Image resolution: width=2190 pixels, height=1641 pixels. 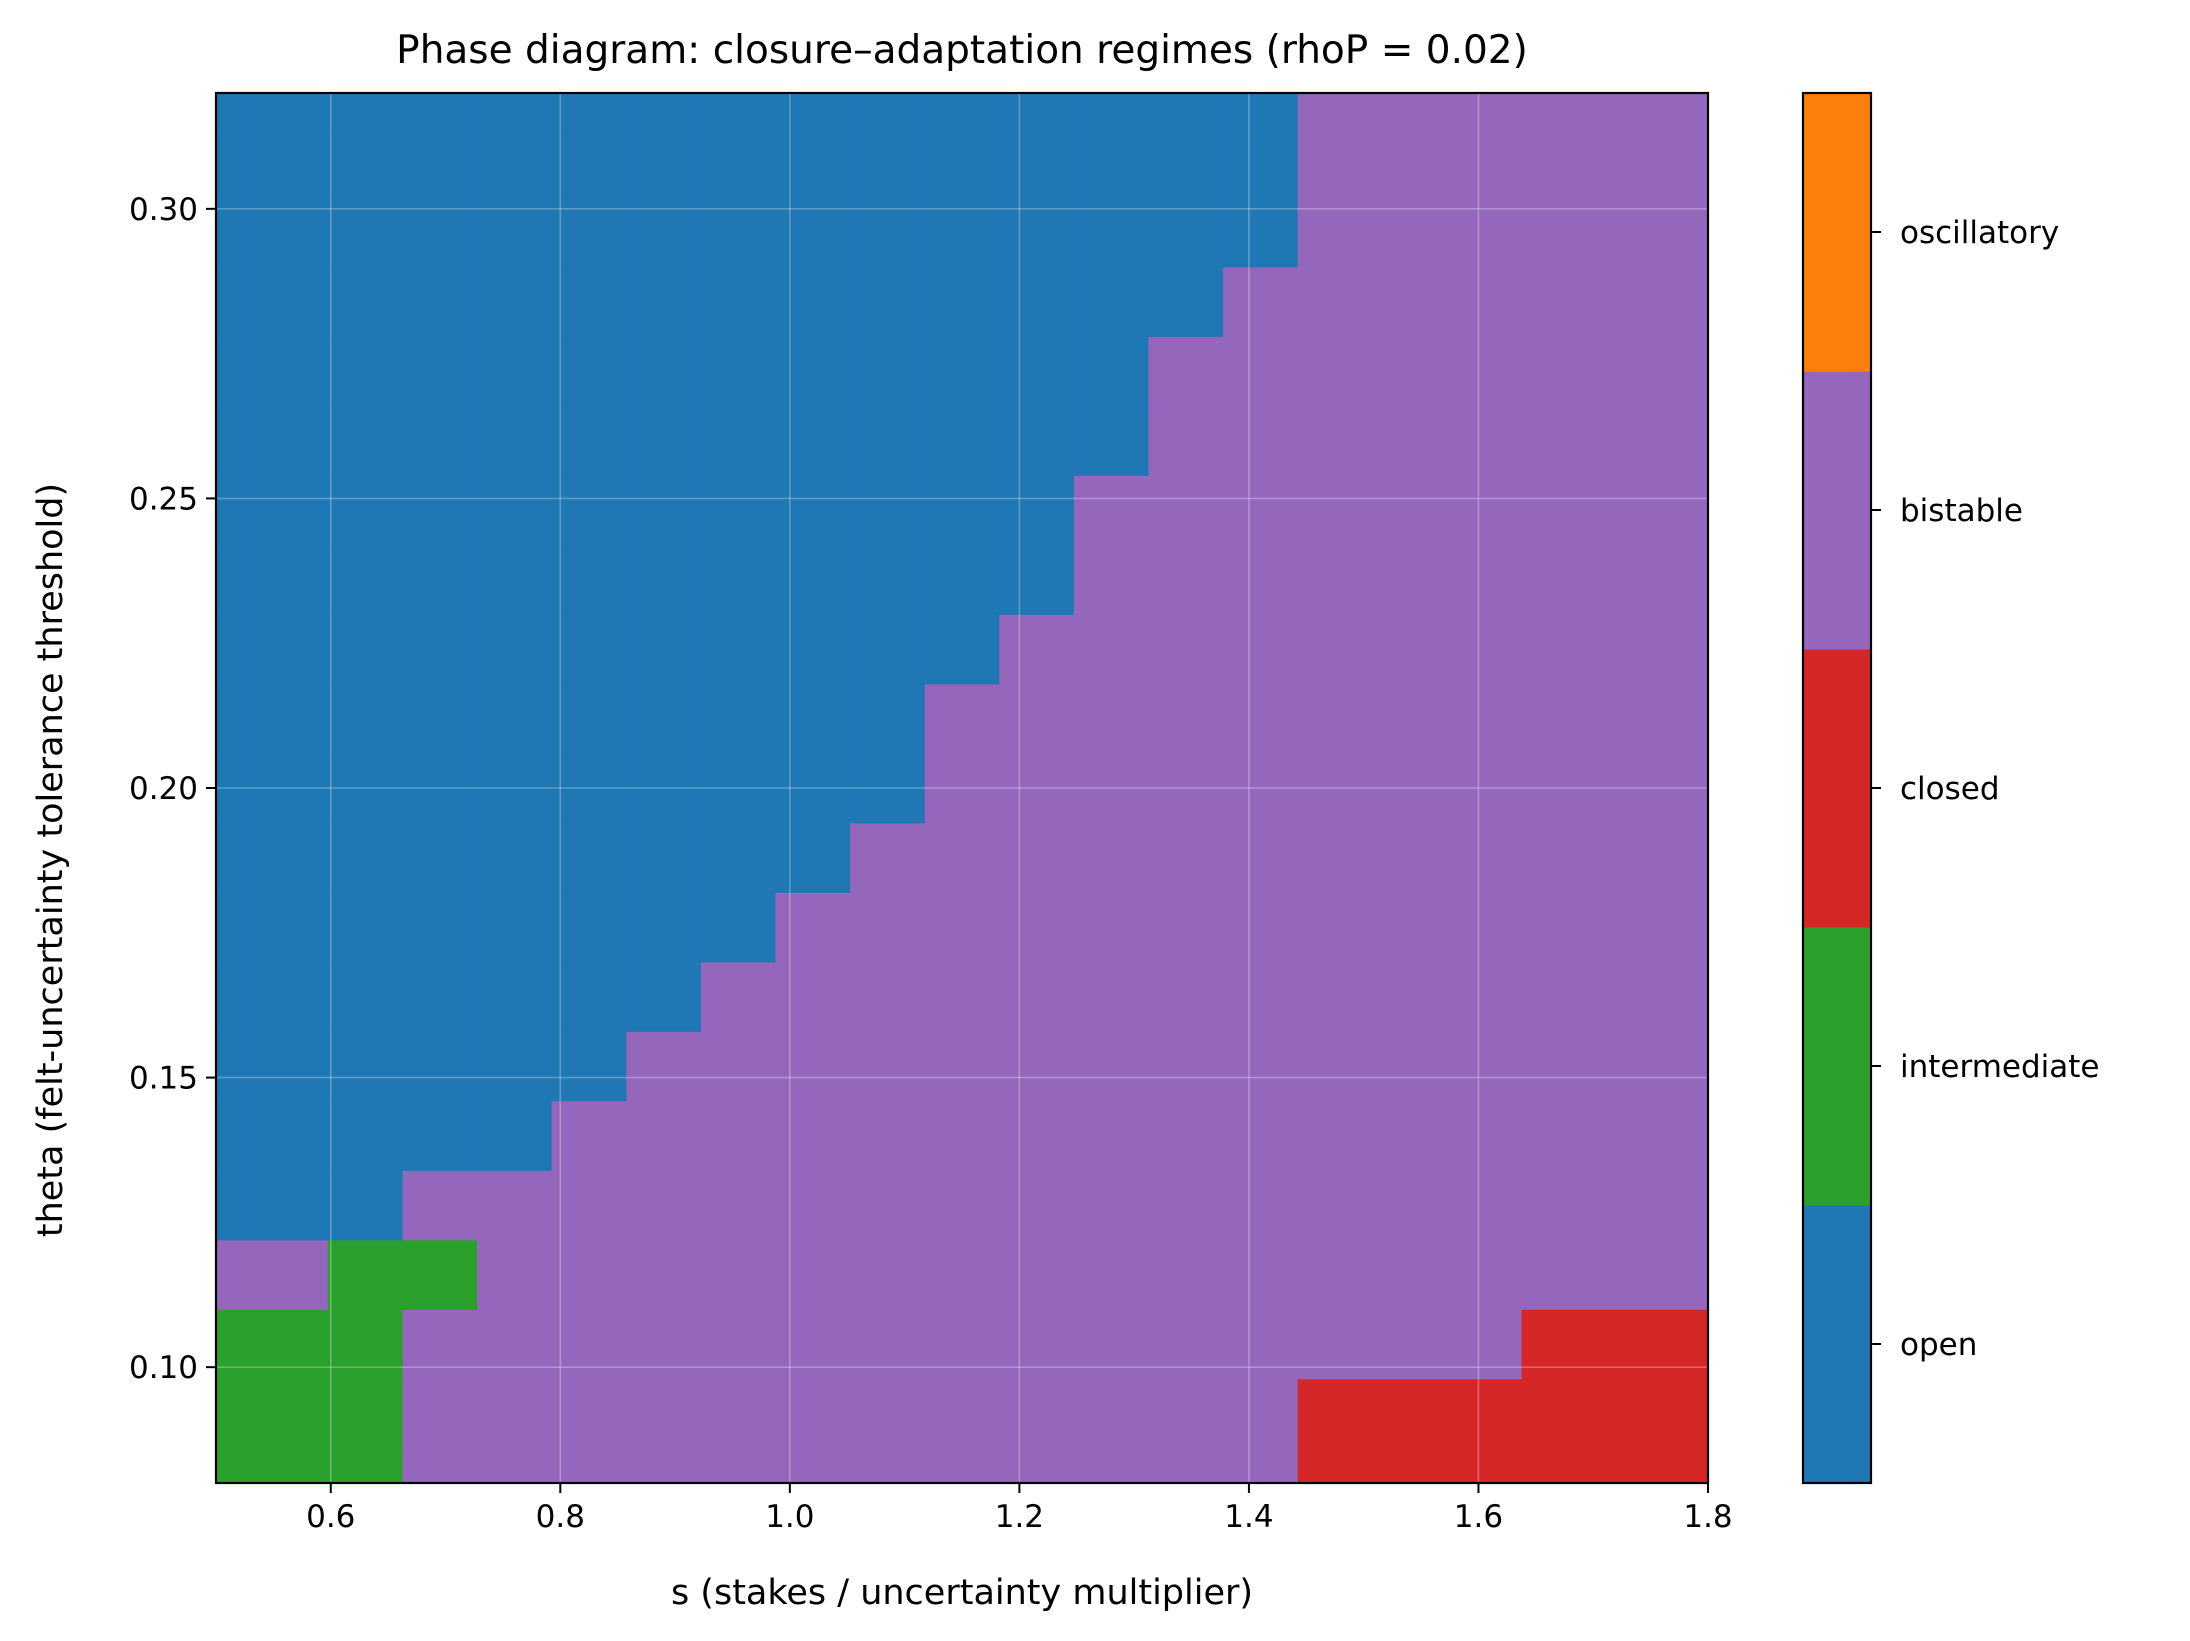 What do you see at coordinates (1938, 1345) in the screenshot?
I see `colorbar-tick-label: open` at bounding box center [1938, 1345].